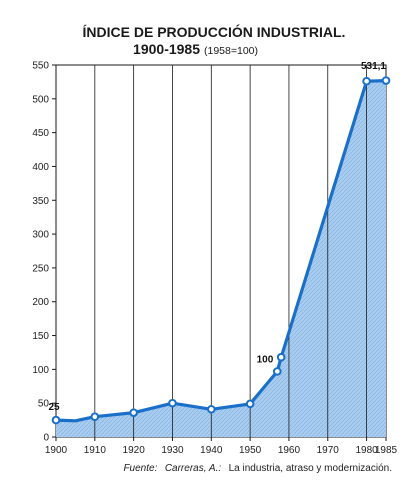 The image size is (408, 480). Describe the element at coordinates (56, 450) in the screenshot. I see `x-tick-label-1900: 1900` at that location.